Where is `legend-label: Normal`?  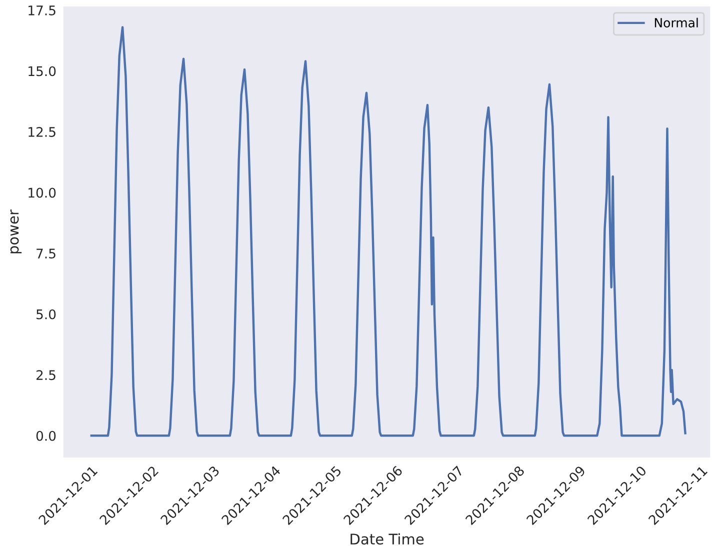 legend-label: Normal is located at coordinates (676, 23).